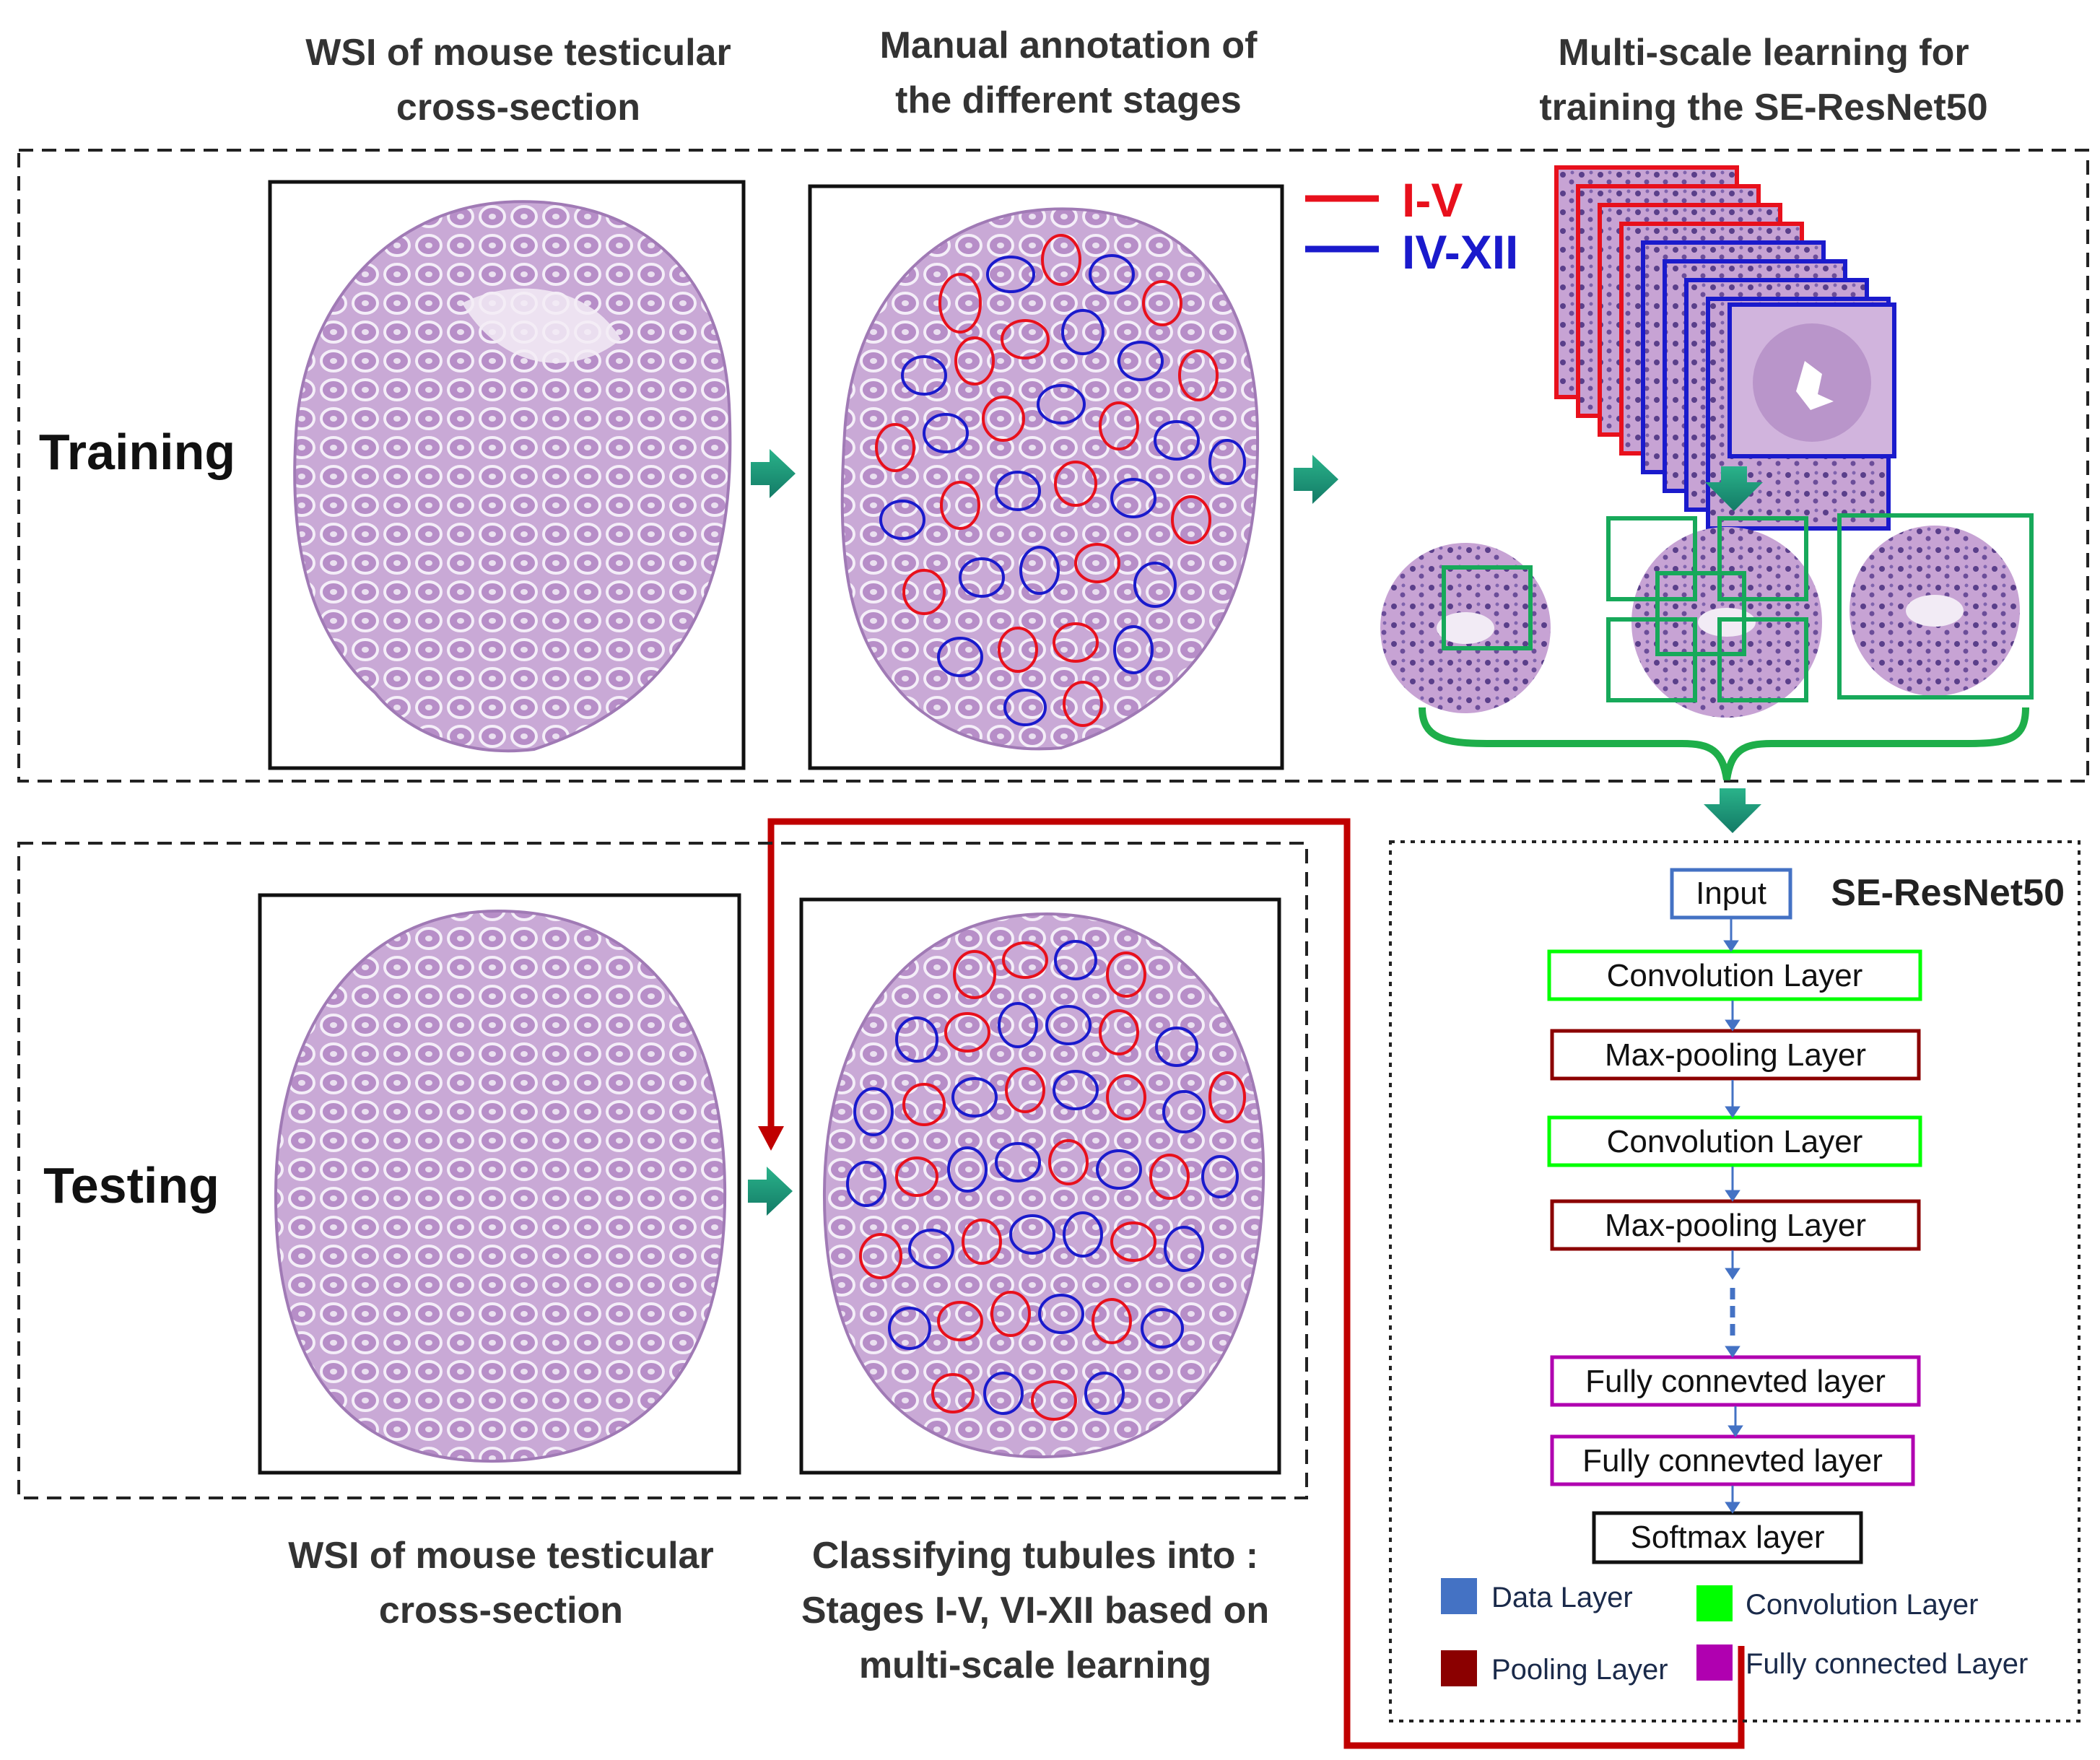  Describe the element at coordinates (137, 452) in the screenshot. I see `phase-label-training: Training` at that location.